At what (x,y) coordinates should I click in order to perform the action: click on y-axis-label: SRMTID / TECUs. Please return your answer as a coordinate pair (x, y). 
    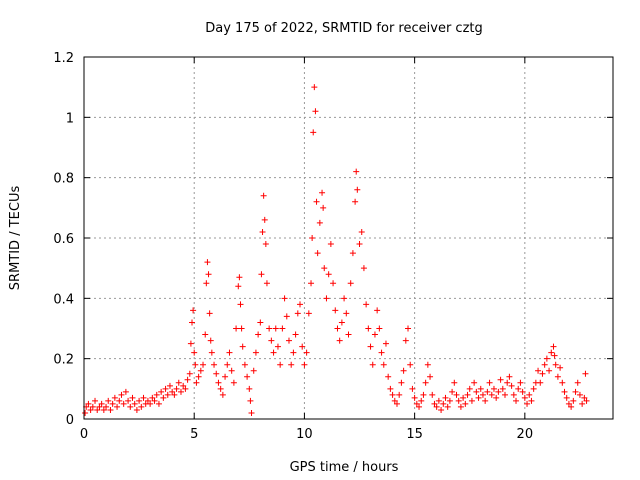
    Looking at the image, I should click on (15, 238).